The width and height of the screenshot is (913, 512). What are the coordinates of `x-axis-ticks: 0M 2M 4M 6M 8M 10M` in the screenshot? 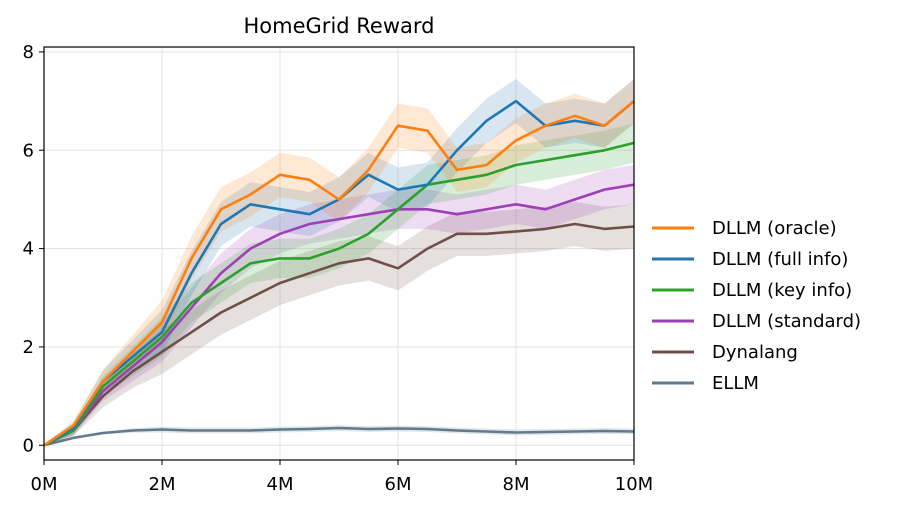 It's located at (342, 477).